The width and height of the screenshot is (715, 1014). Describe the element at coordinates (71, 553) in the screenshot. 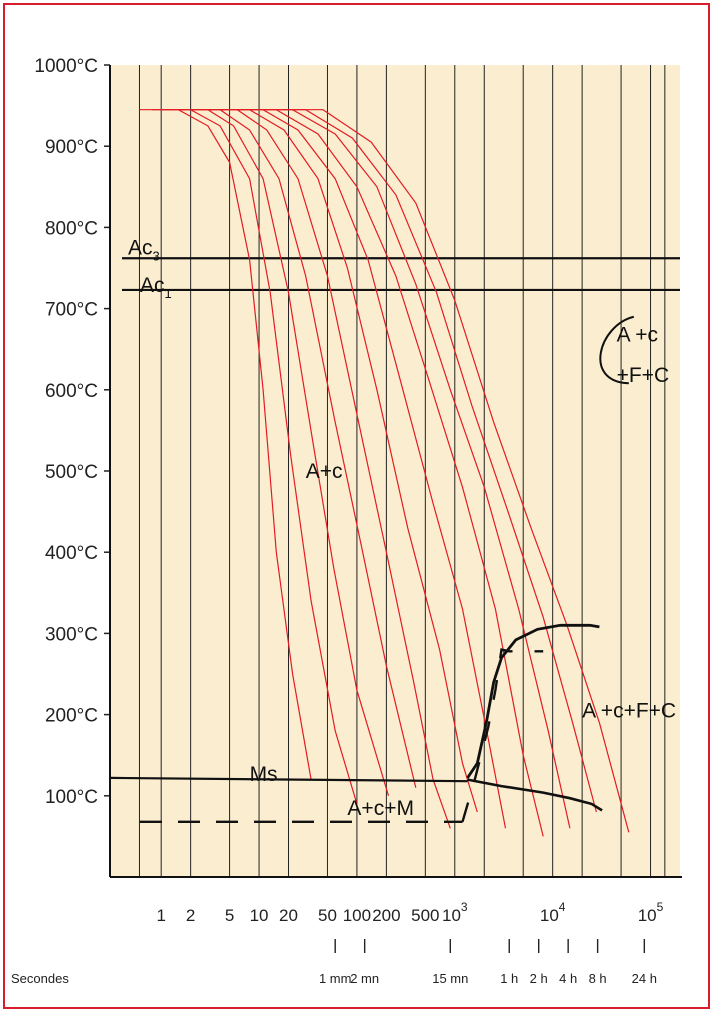

I see `y-tick-label: 400°C` at that location.